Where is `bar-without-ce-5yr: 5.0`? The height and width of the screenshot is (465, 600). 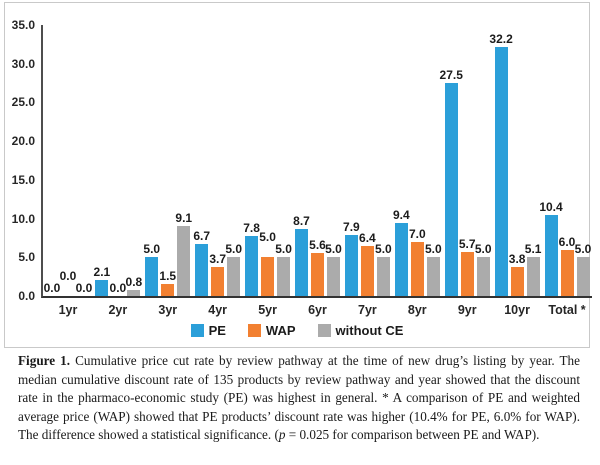 bar-without-ce-5yr: 5.0 is located at coordinates (283, 269).